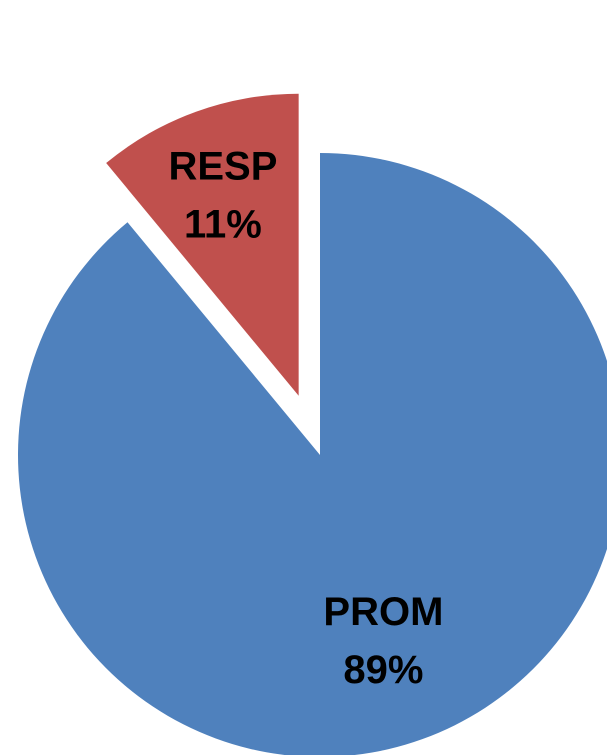 The height and width of the screenshot is (755, 607). I want to click on slice-value-resp: 11%, so click(223, 224).